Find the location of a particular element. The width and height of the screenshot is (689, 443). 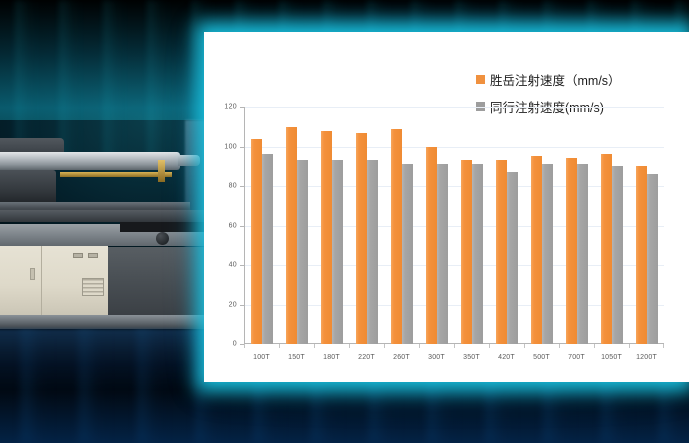

machine-drive-block is located at coordinates (28, 188).